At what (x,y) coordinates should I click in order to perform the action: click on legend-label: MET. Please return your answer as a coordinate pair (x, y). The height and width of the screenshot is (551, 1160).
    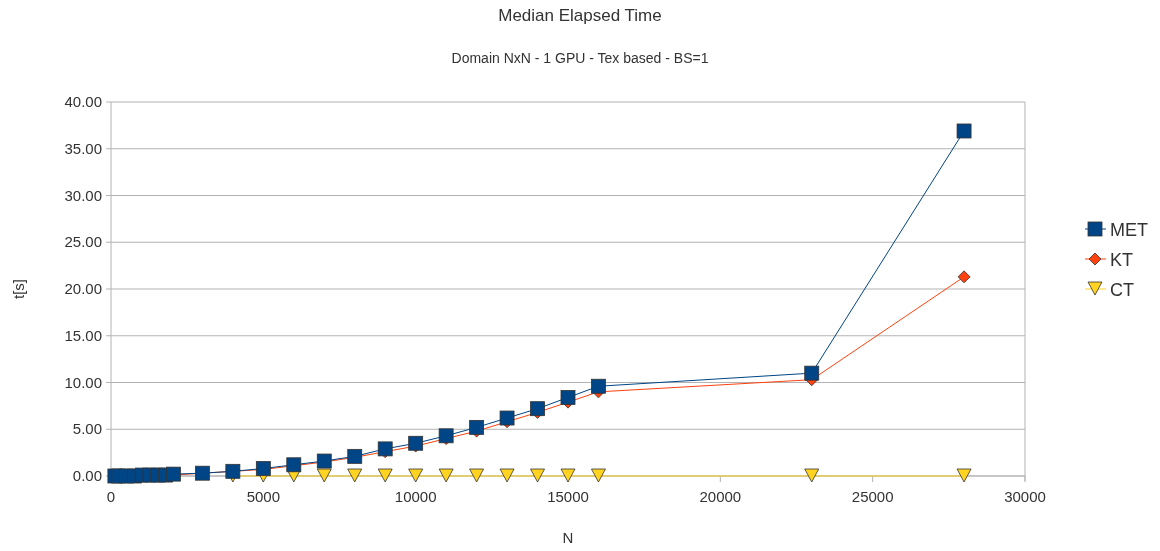
    Looking at the image, I should click on (1129, 230).